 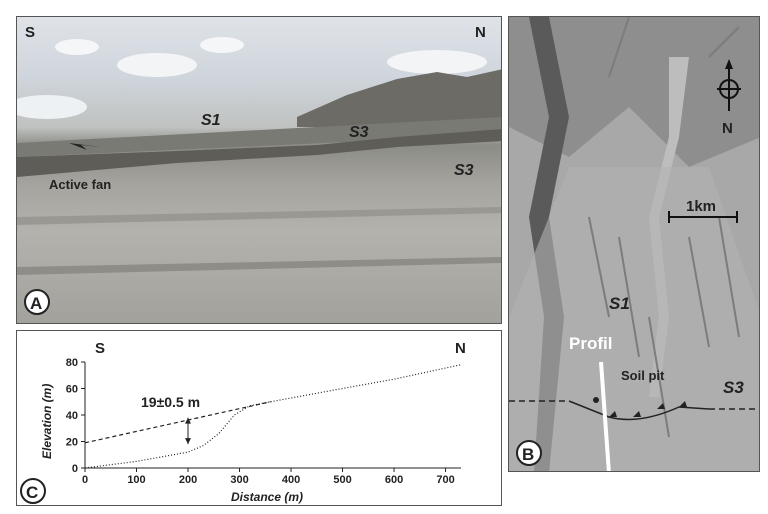 I want to click on north-label: N, so click(x=727, y=128).